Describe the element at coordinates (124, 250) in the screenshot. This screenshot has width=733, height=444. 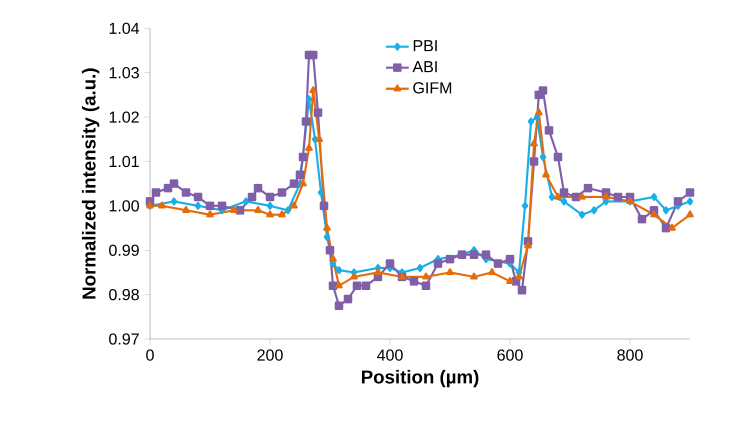
I see `y-tick-label: 0.99` at that location.